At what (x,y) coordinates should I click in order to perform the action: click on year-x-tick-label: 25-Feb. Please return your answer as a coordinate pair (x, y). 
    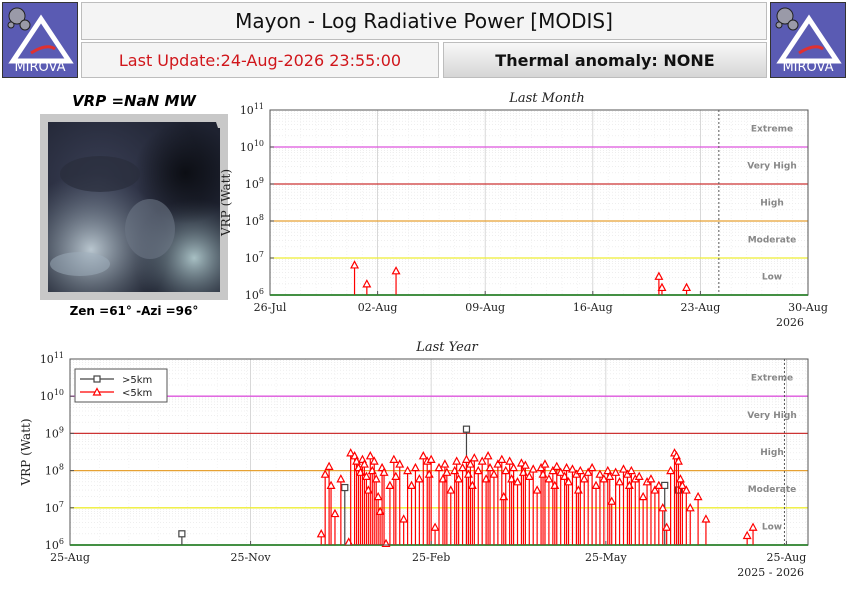
    Looking at the image, I should click on (431, 557).